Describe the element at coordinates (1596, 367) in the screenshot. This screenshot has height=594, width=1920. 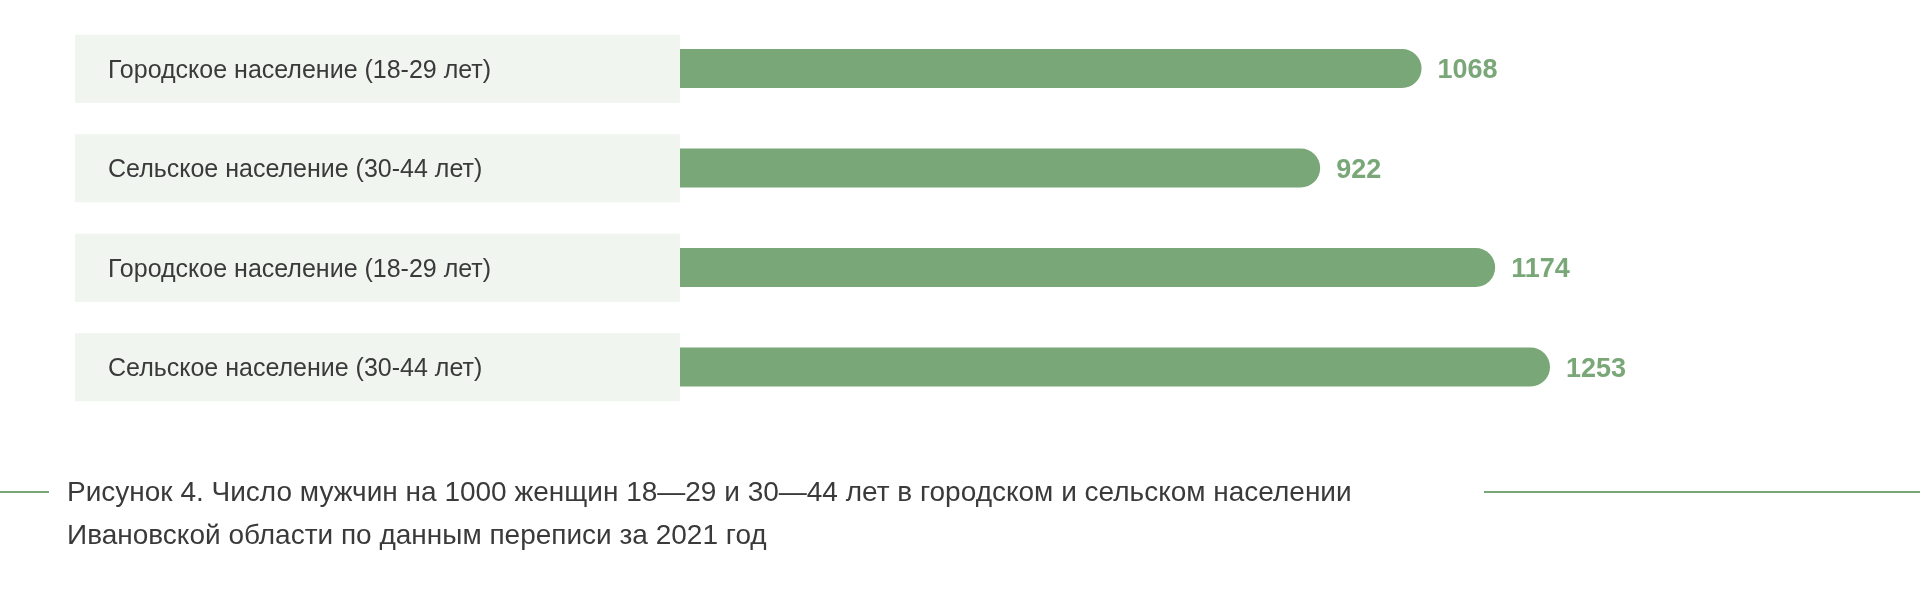
I see `data-label: 1253` at that location.